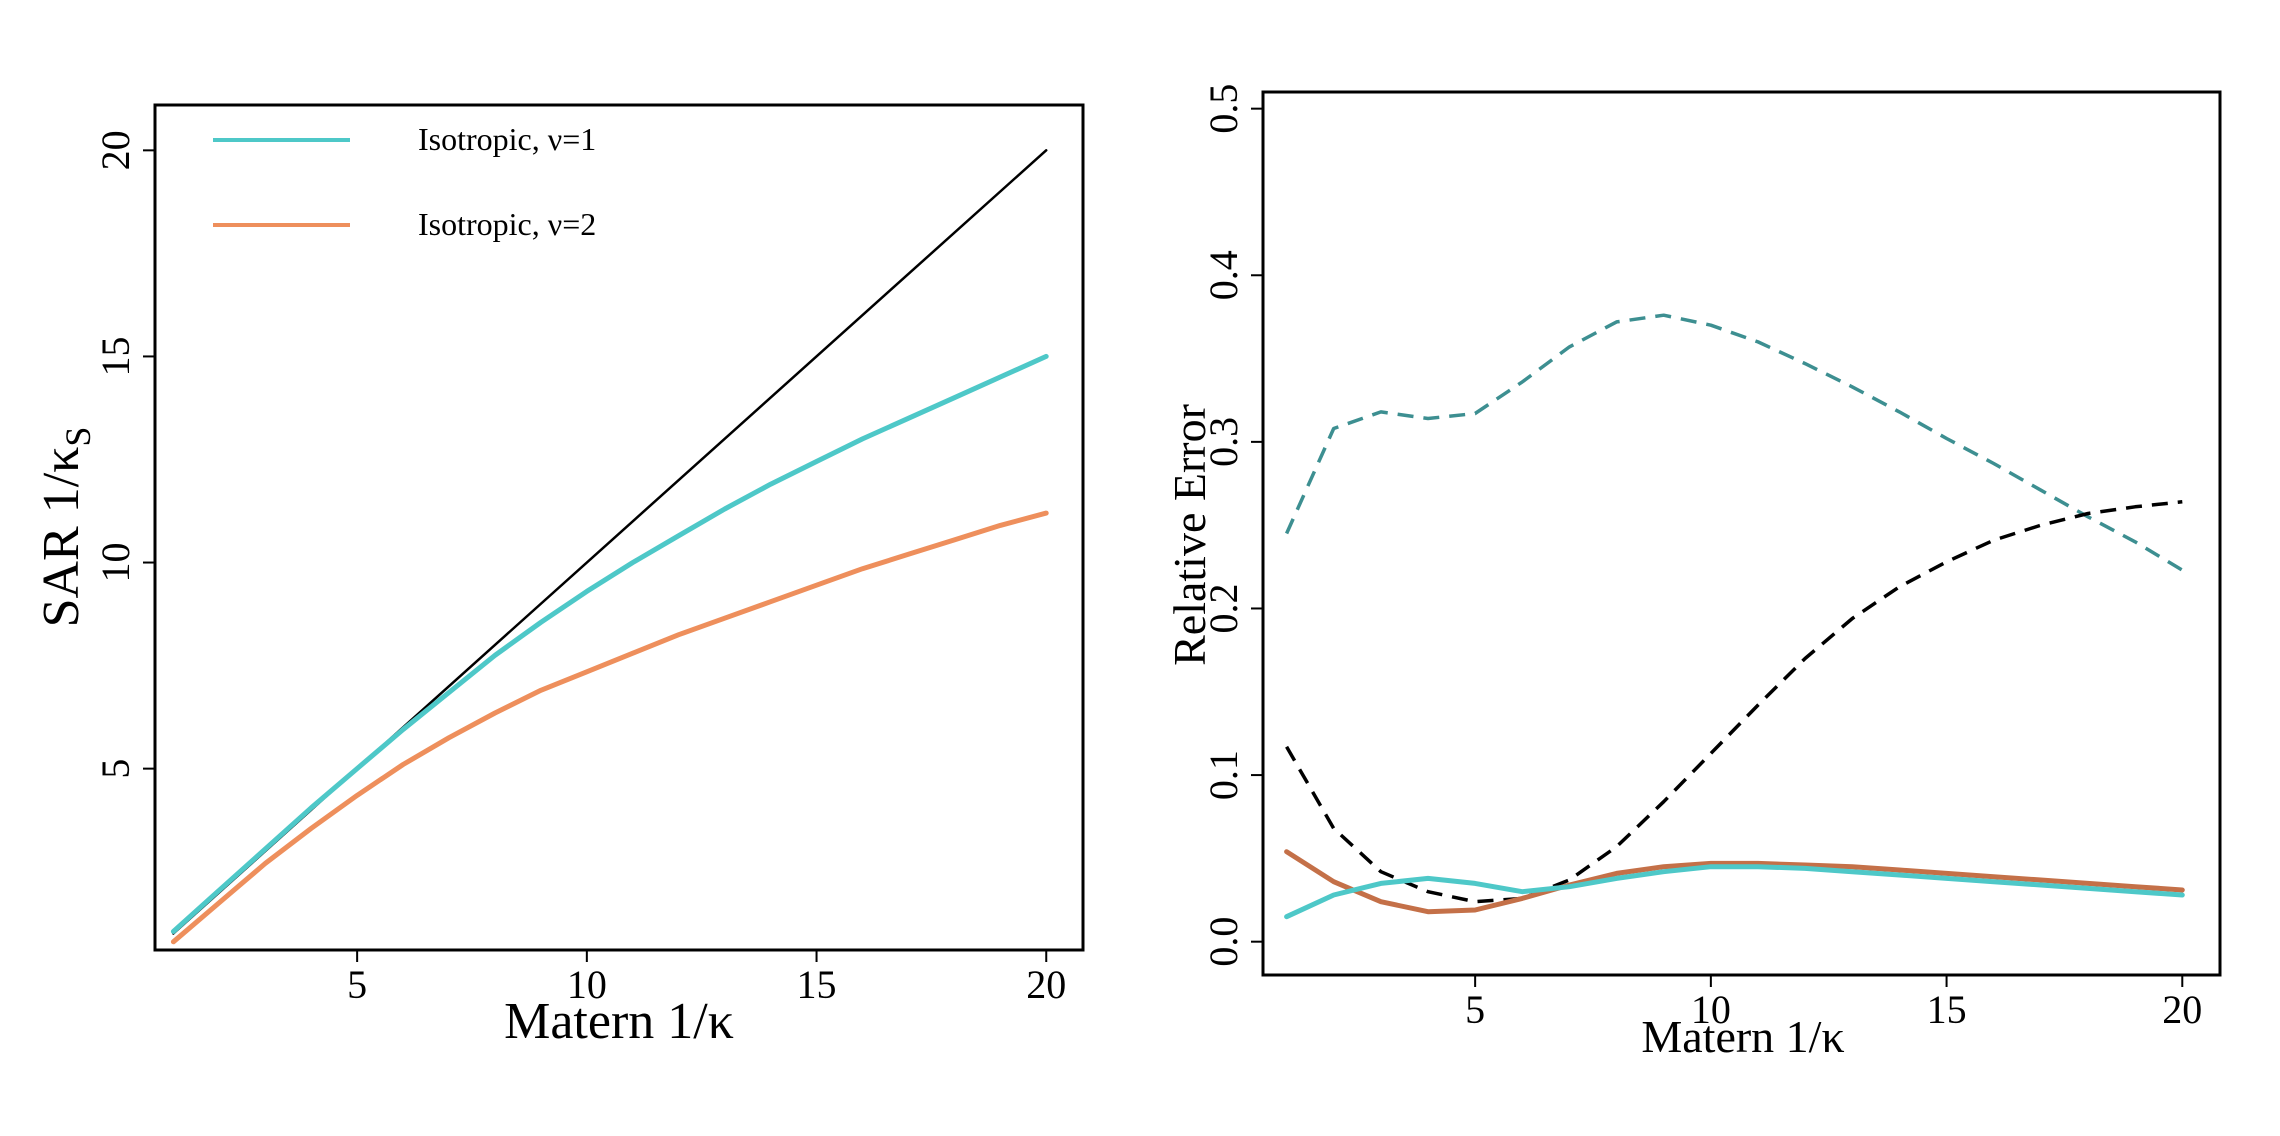 The width and height of the screenshot is (2280, 1136). What do you see at coordinates (357, 984) in the screenshot?
I see `left-x-tick-label: 5` at bounding box center [357, 984].